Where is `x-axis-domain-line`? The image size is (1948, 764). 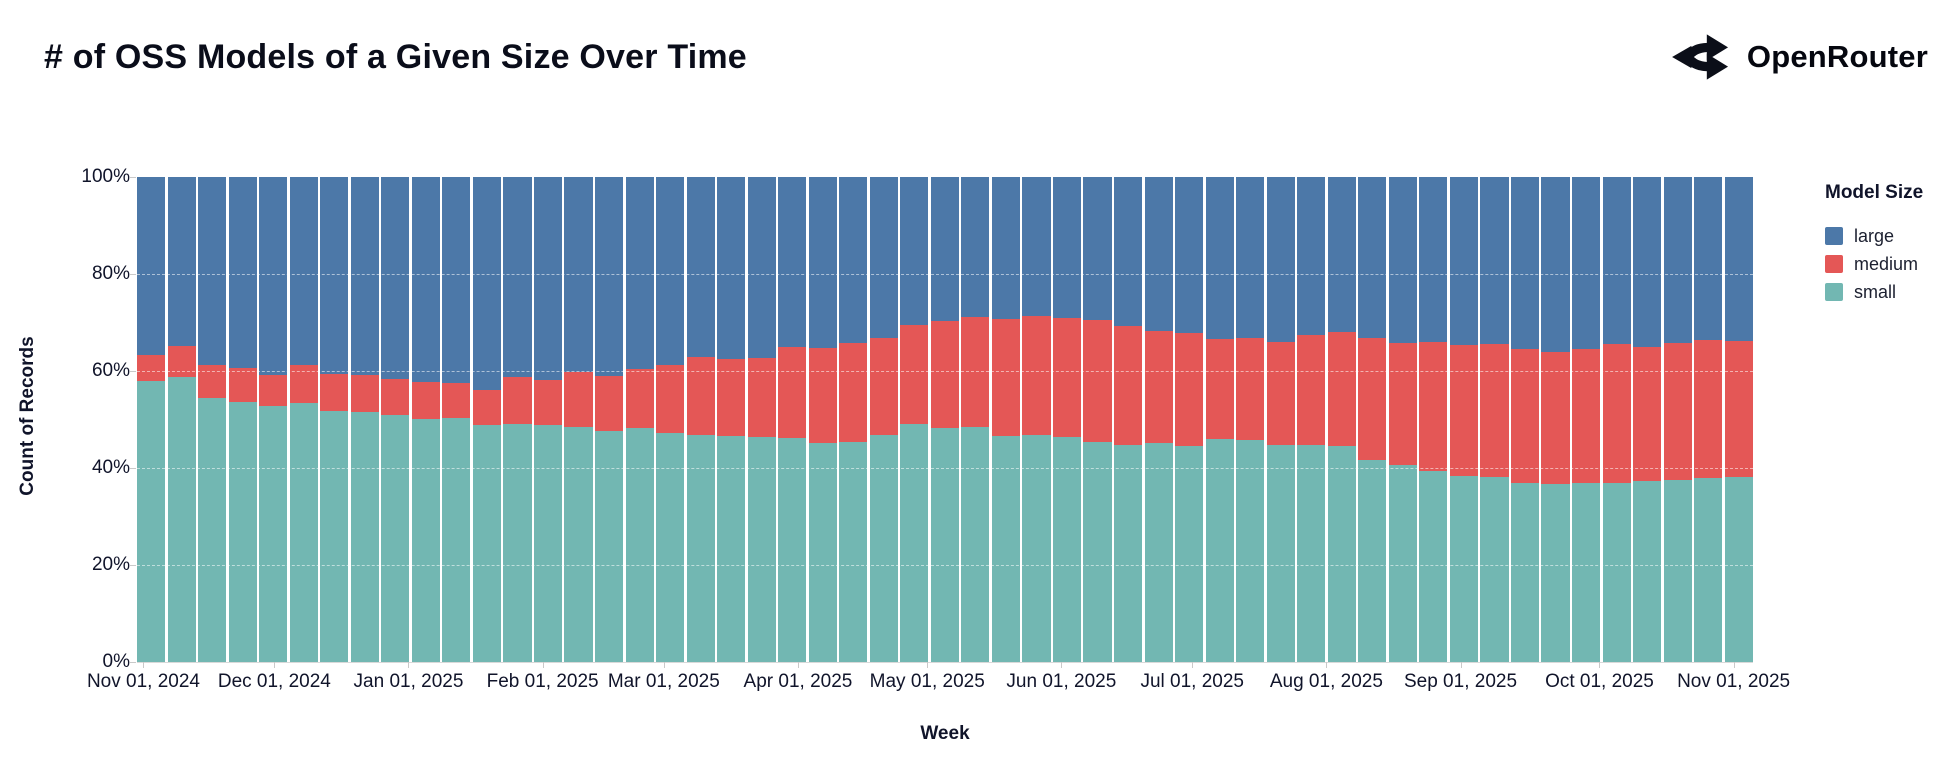 x-axis-domain-line is located at coordinates (945, 662).